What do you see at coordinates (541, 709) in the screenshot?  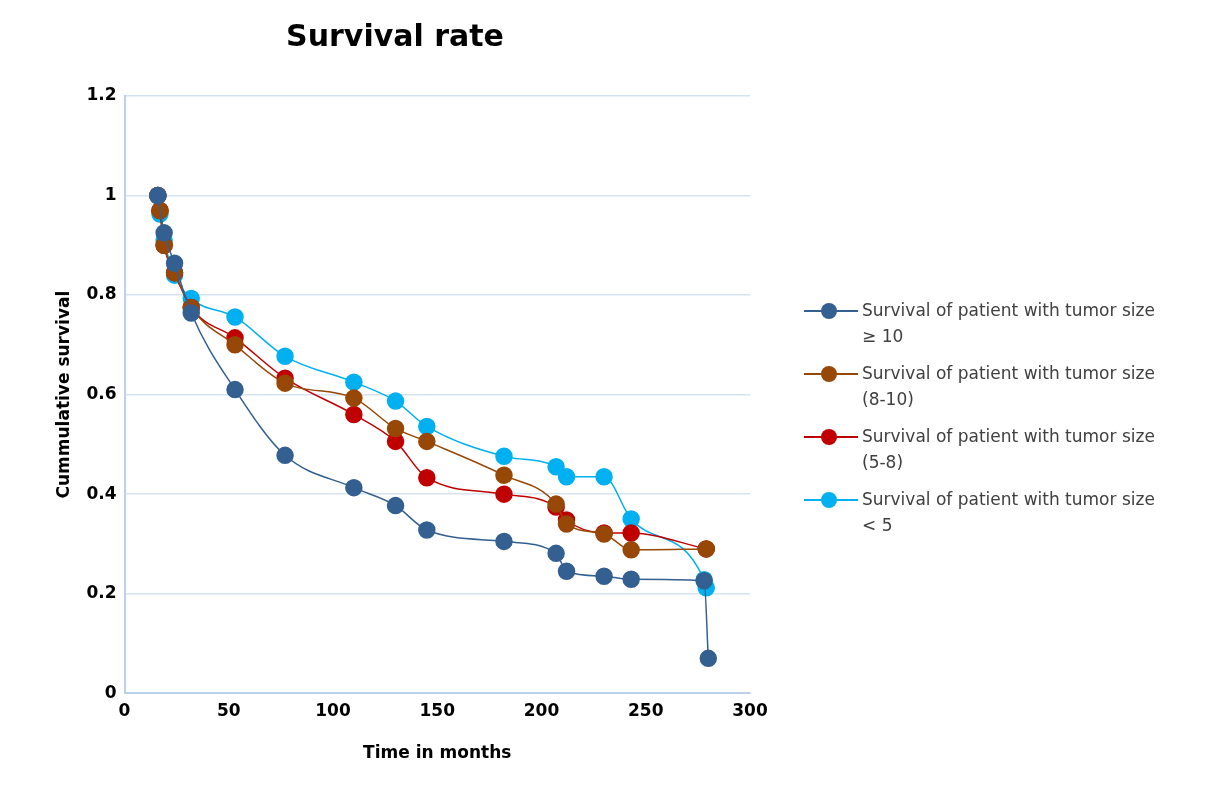 I see `x-tick-label: 200` at bounding box center [541, 709].